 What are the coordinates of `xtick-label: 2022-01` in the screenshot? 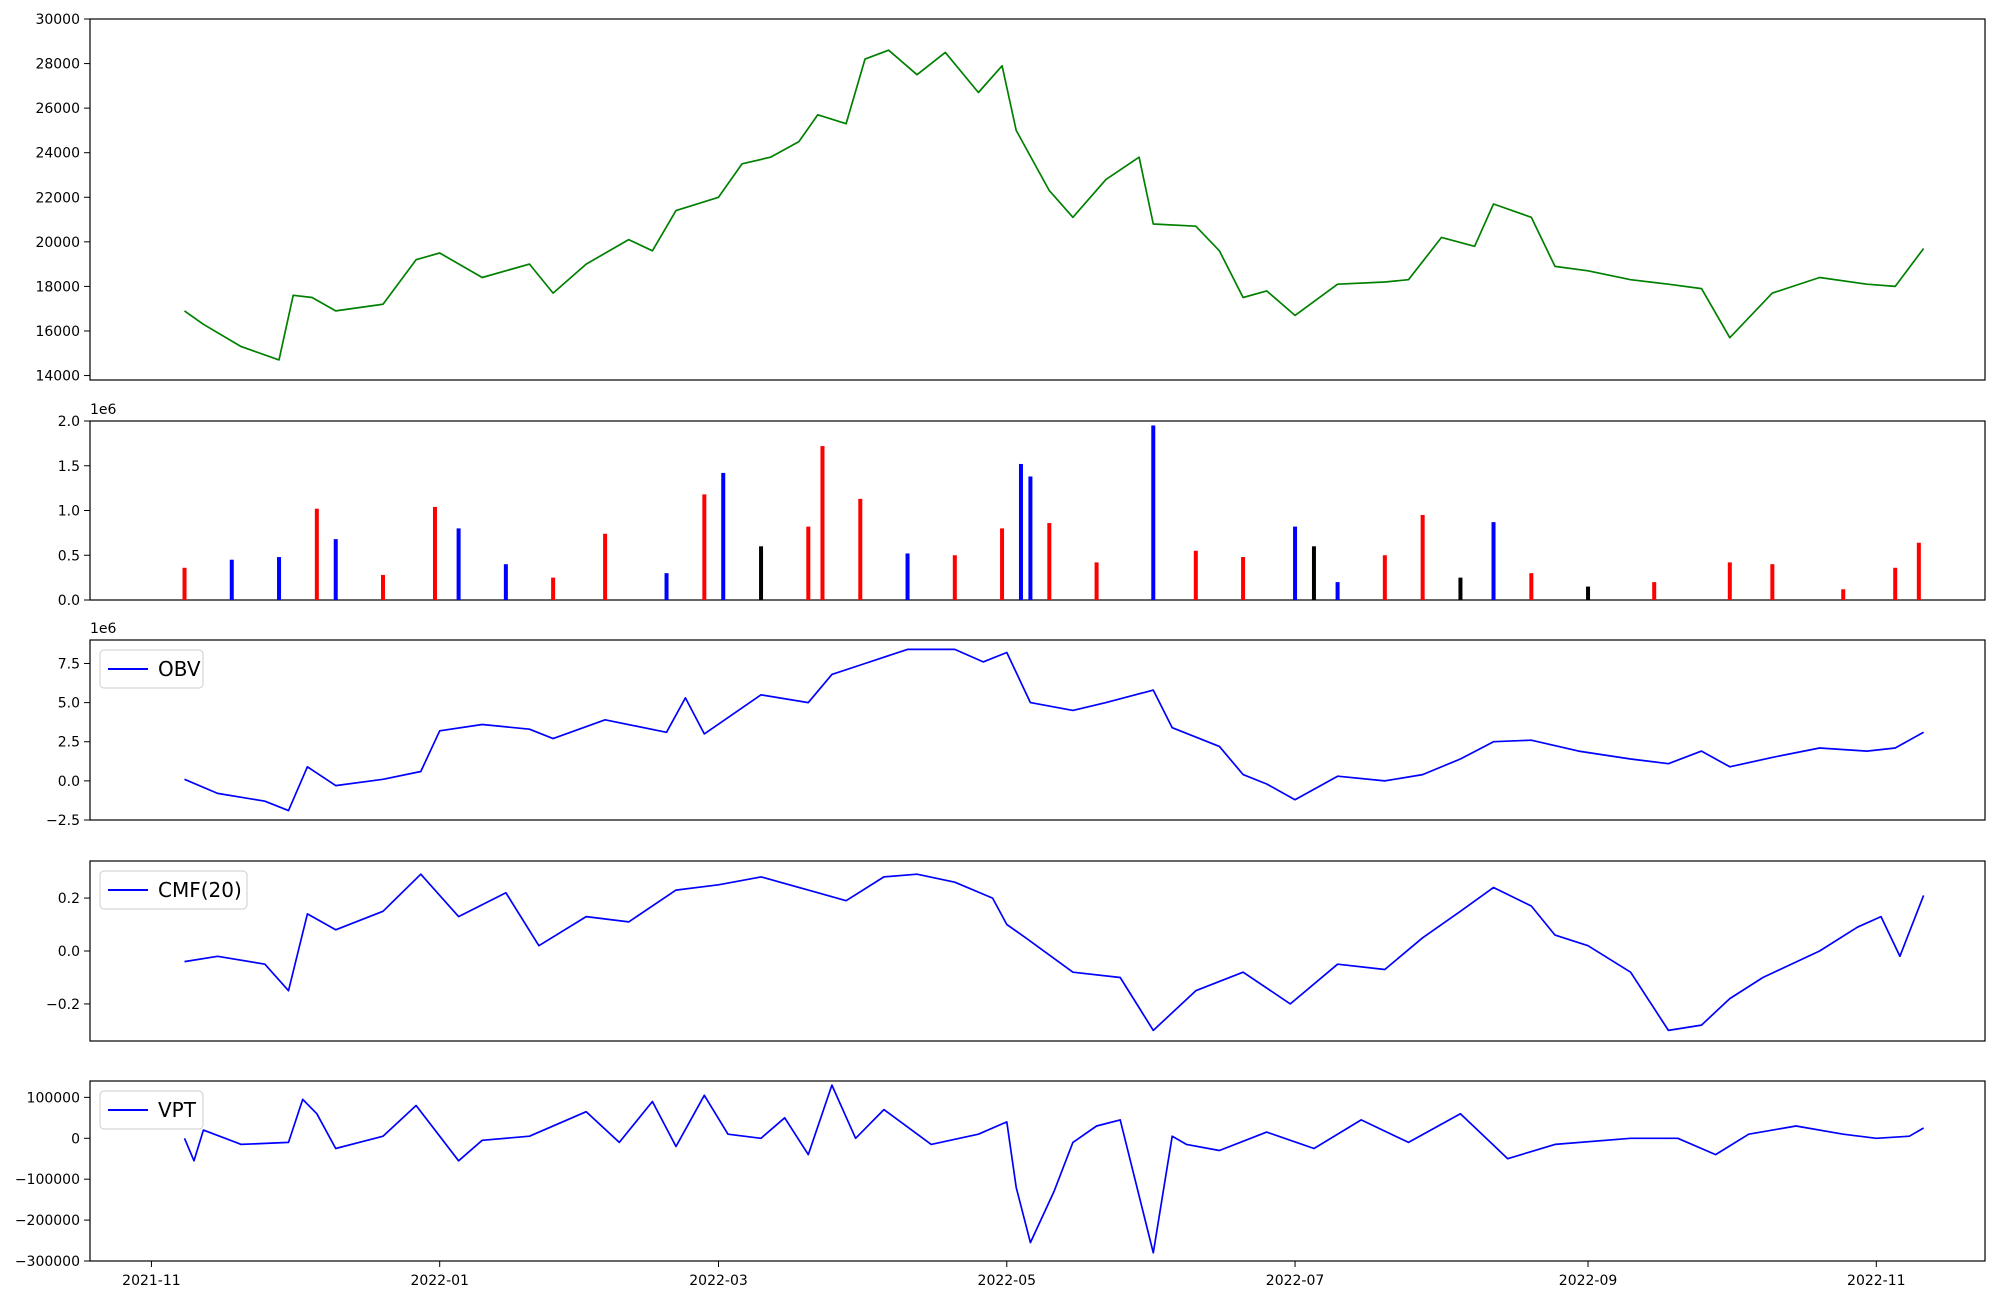 It's located at (439, 1281).